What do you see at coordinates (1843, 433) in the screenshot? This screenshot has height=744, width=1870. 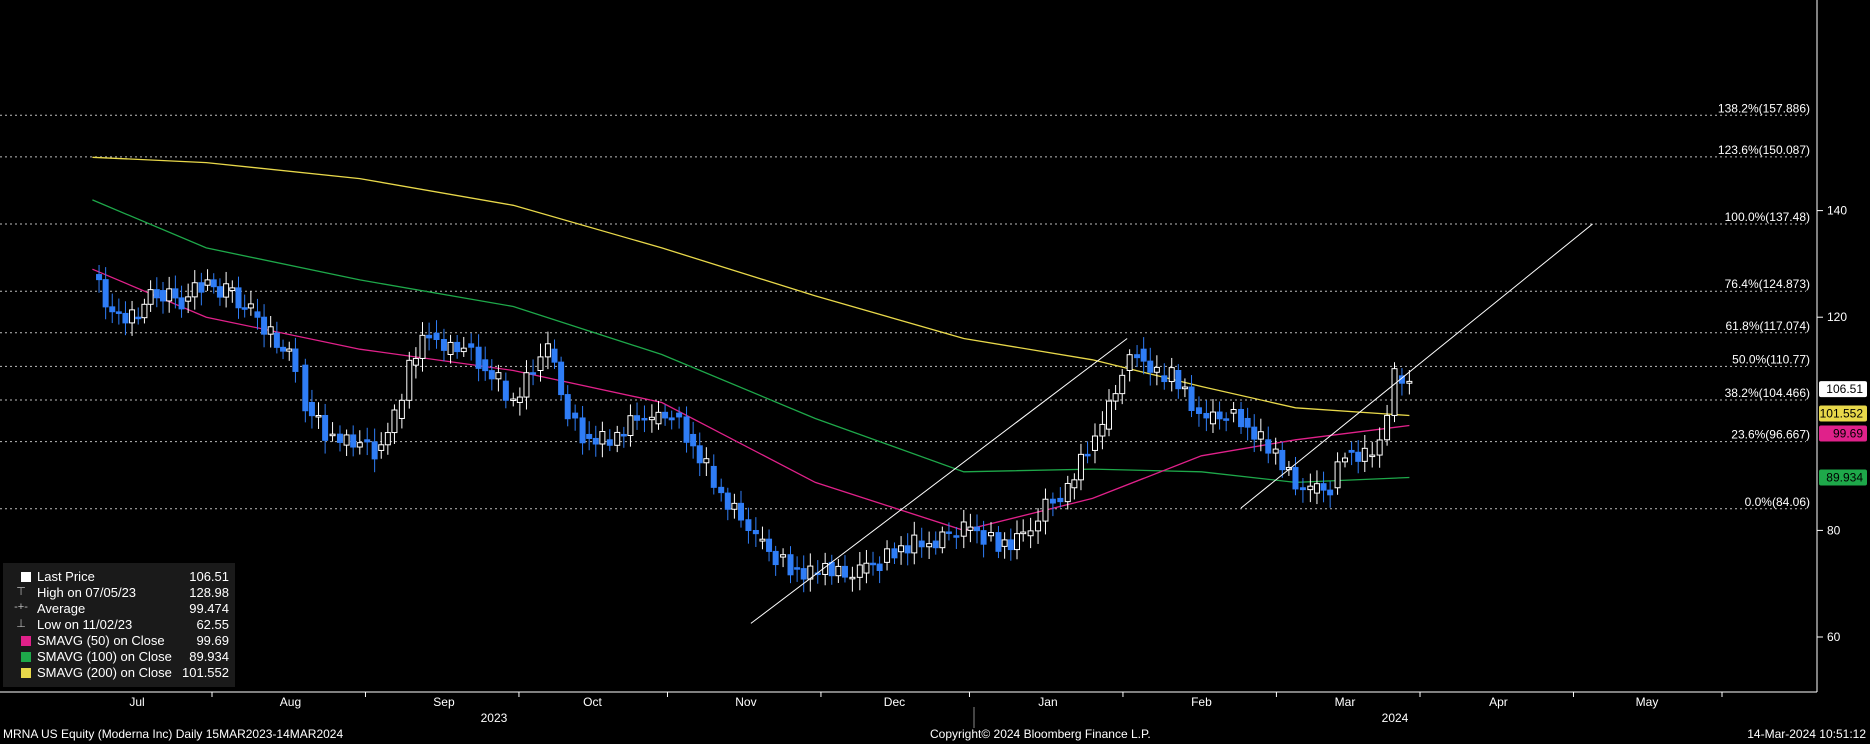 I see `price-tag-sma50: 99.69` at bounding box center [1843, 433].